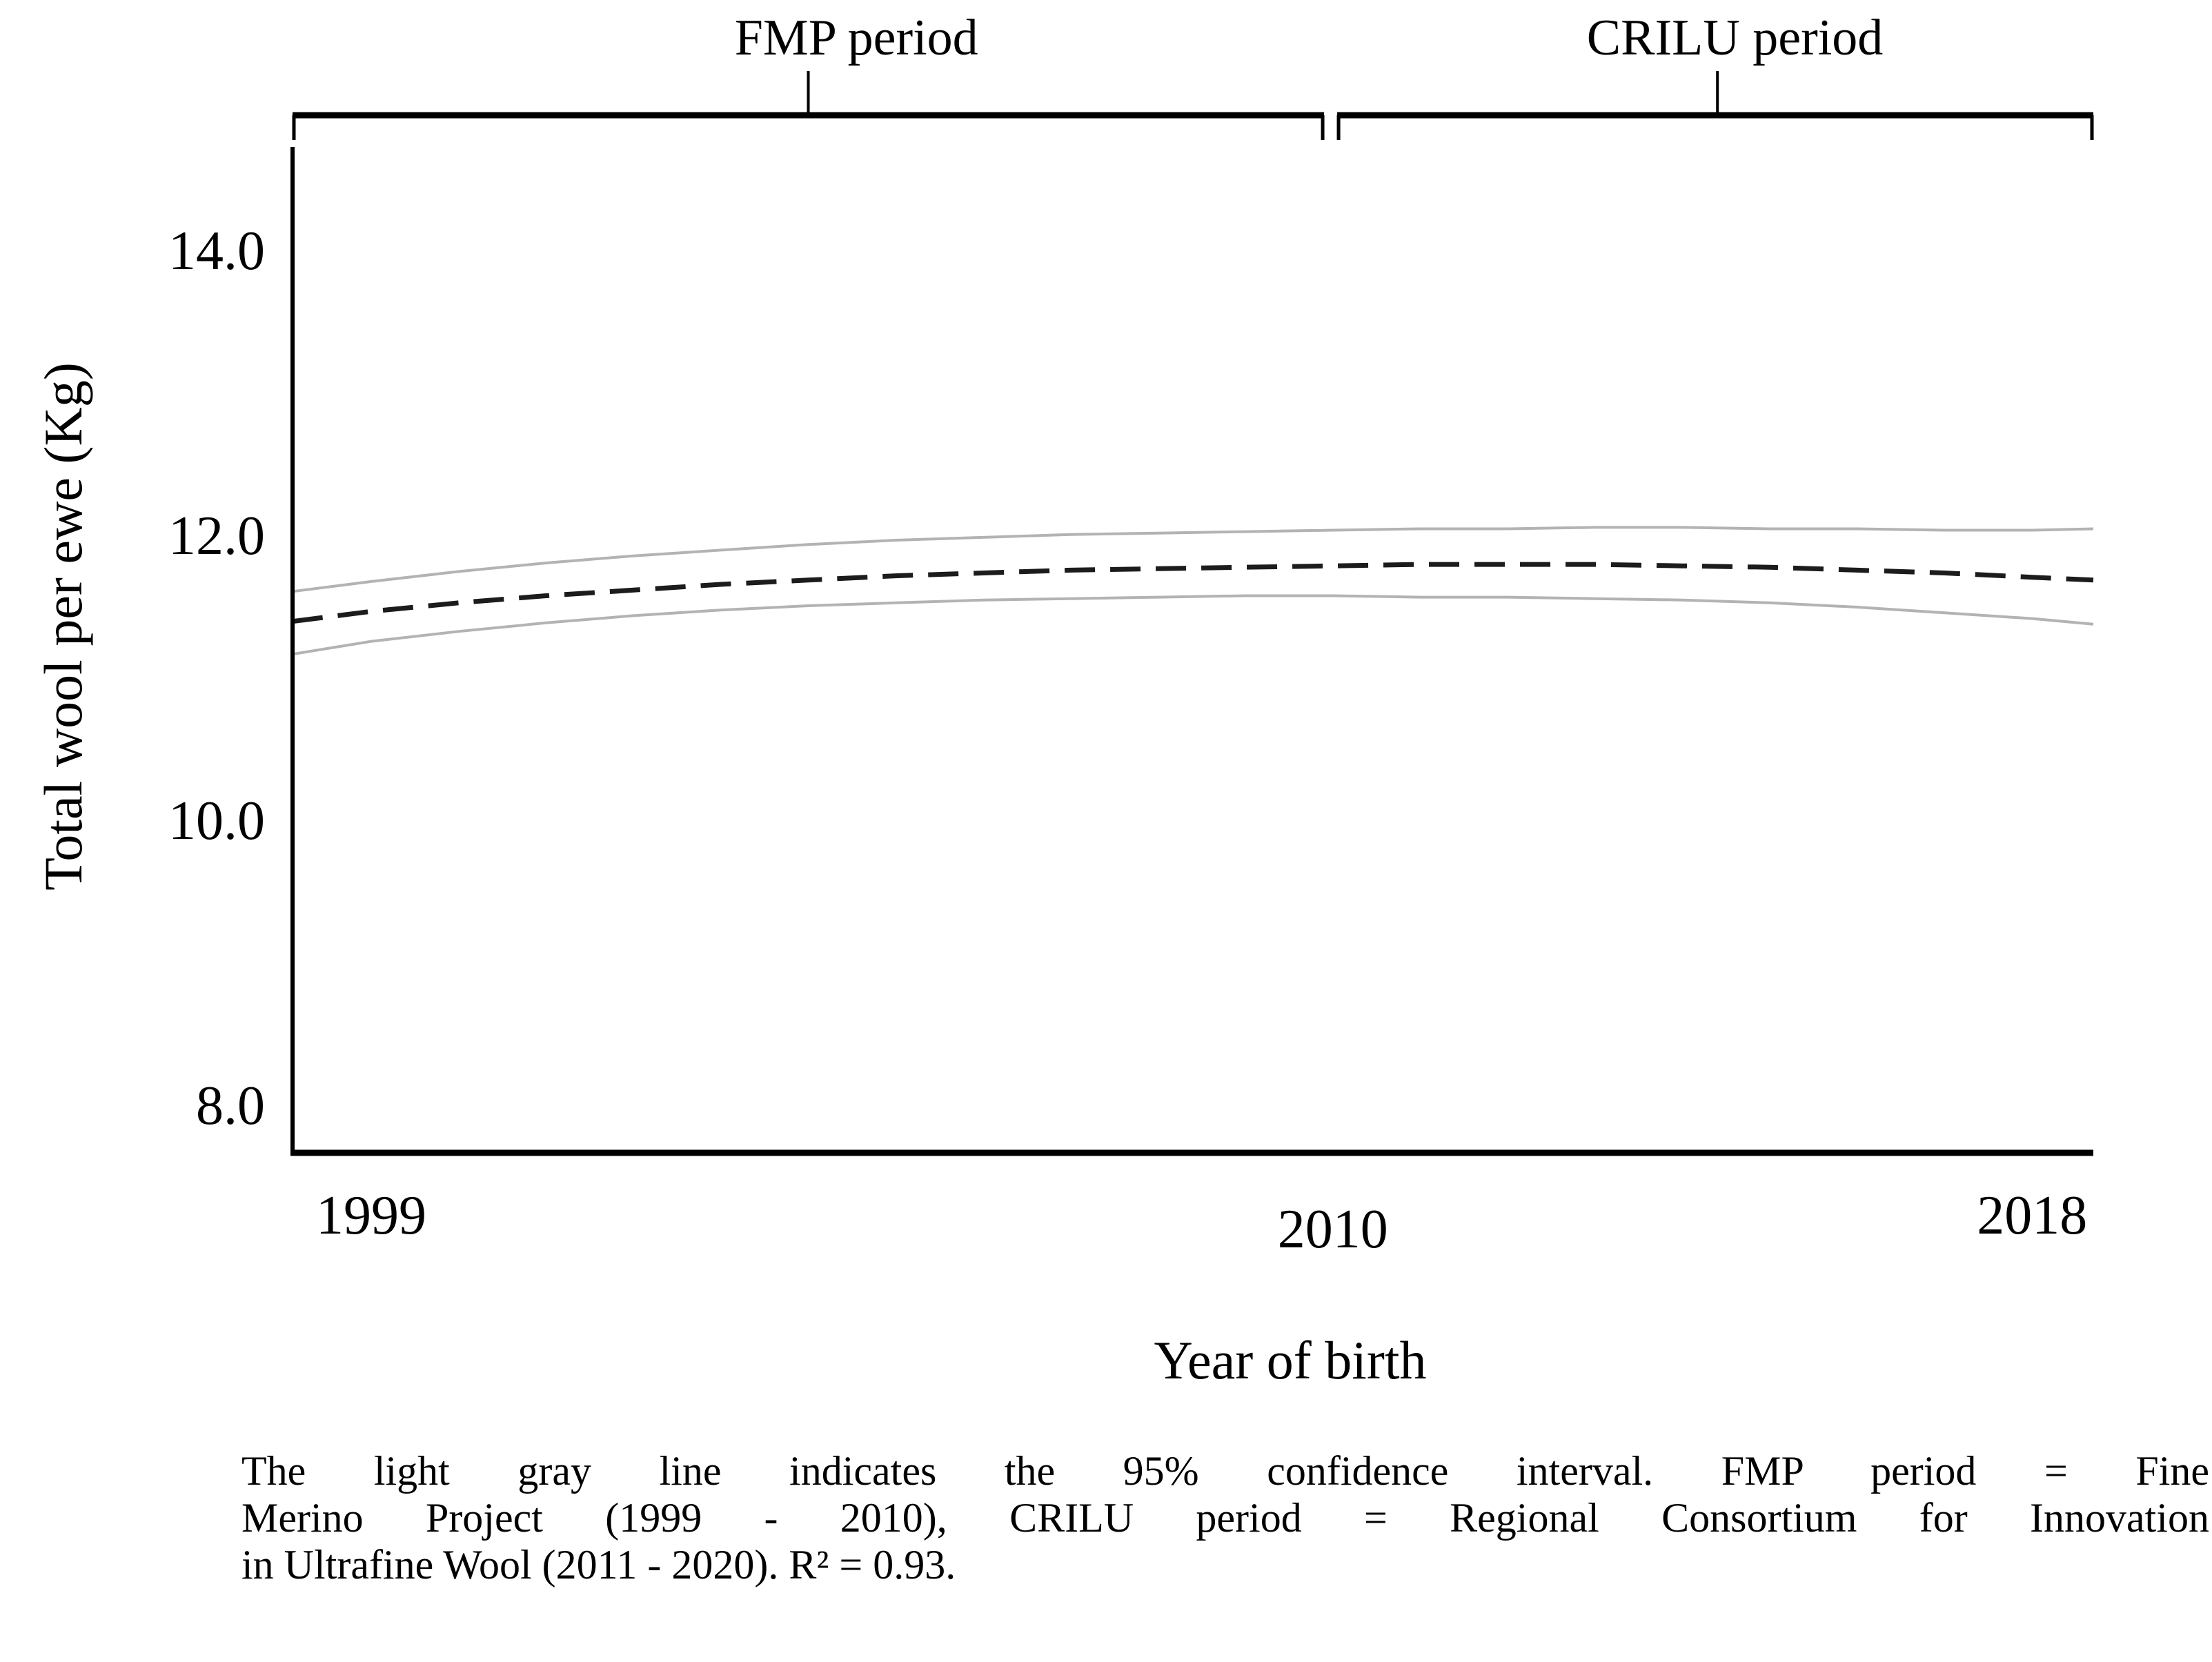  Describe the element at coordinates (1735, 38) in the screenshot. I see `crilu-period-label: CRILU period` at that location.